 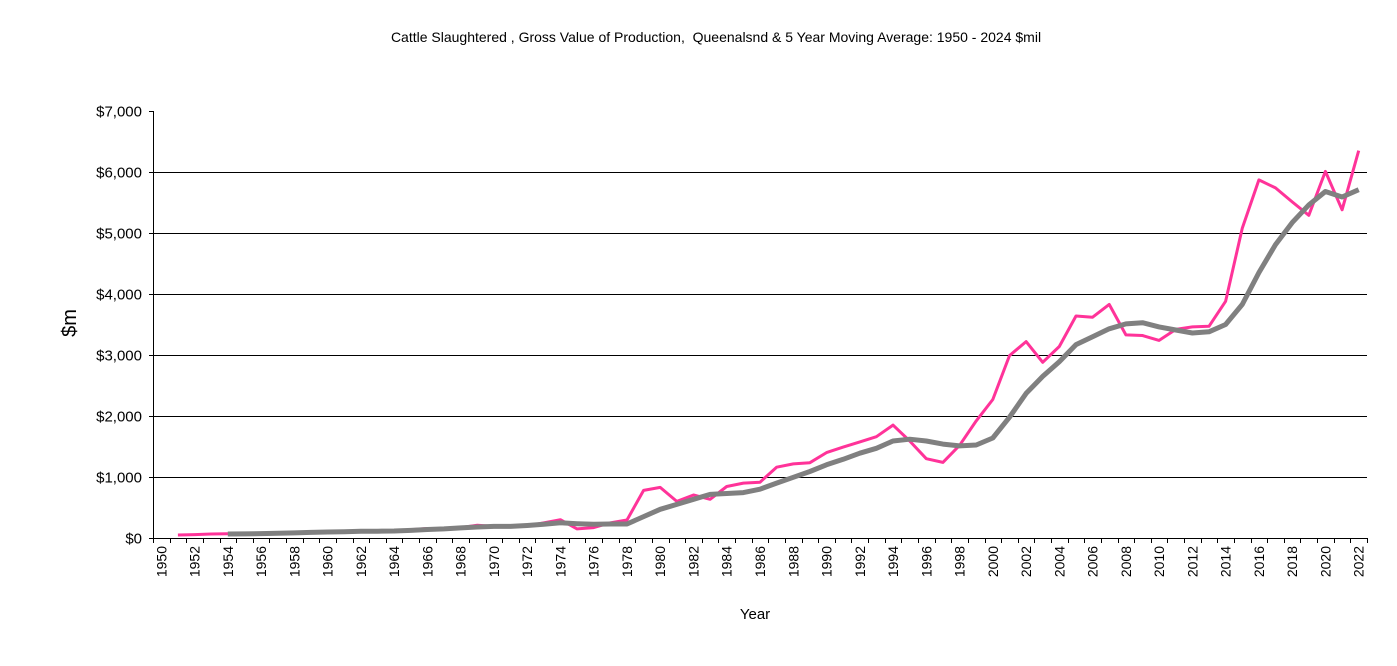 I want to click on x-tick-label: 1960, so click(x=328, y=561).